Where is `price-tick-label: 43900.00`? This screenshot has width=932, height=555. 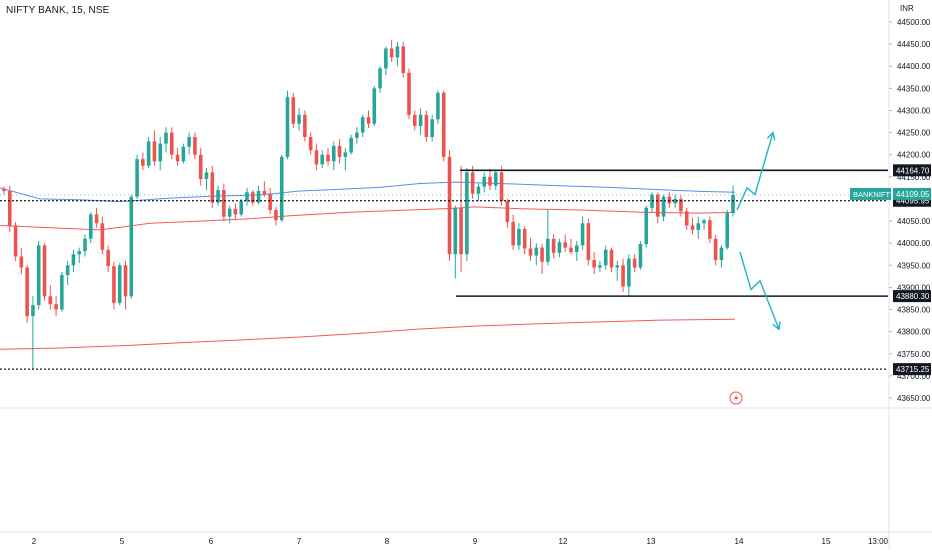 price-tick-label: 43900.00 is located at coordinates (914, 287).